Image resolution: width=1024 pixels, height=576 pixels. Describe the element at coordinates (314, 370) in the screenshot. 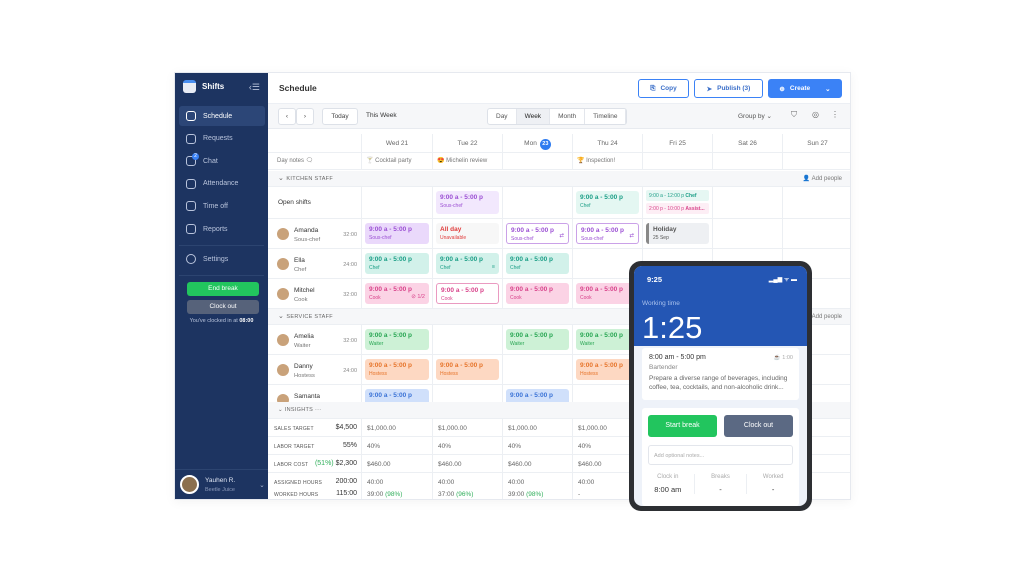

I see `employee: Danny Hostess 24:00` at that location.